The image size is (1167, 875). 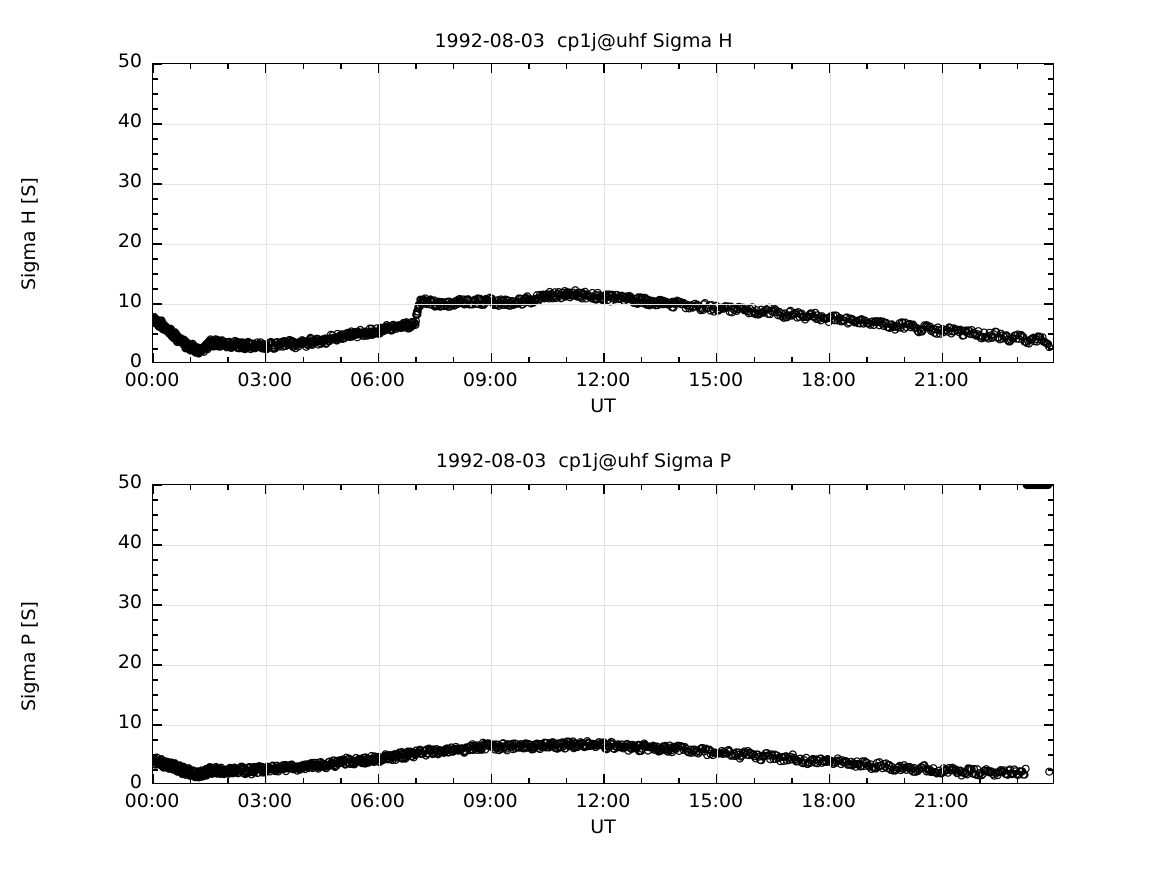 What do you see at coordinates (29, 233) in the screenshot?
I see `y-axis-label-sigma-h: Sigma H [S]` at bounding box center [29, 233].